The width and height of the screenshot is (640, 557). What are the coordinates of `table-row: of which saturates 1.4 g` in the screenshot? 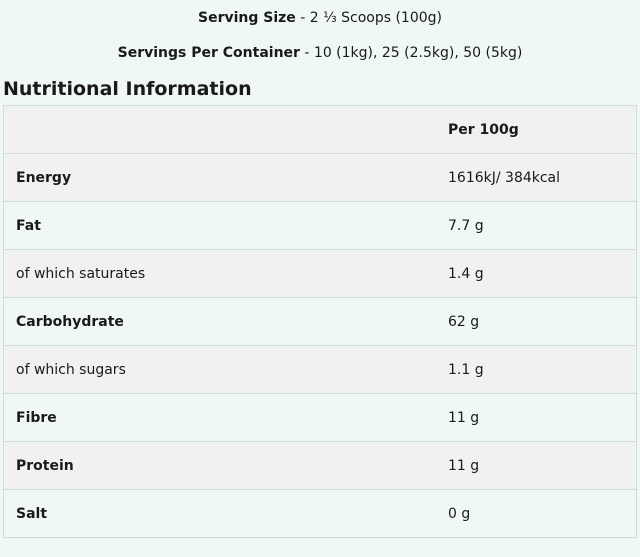 It's located at (320, 273).